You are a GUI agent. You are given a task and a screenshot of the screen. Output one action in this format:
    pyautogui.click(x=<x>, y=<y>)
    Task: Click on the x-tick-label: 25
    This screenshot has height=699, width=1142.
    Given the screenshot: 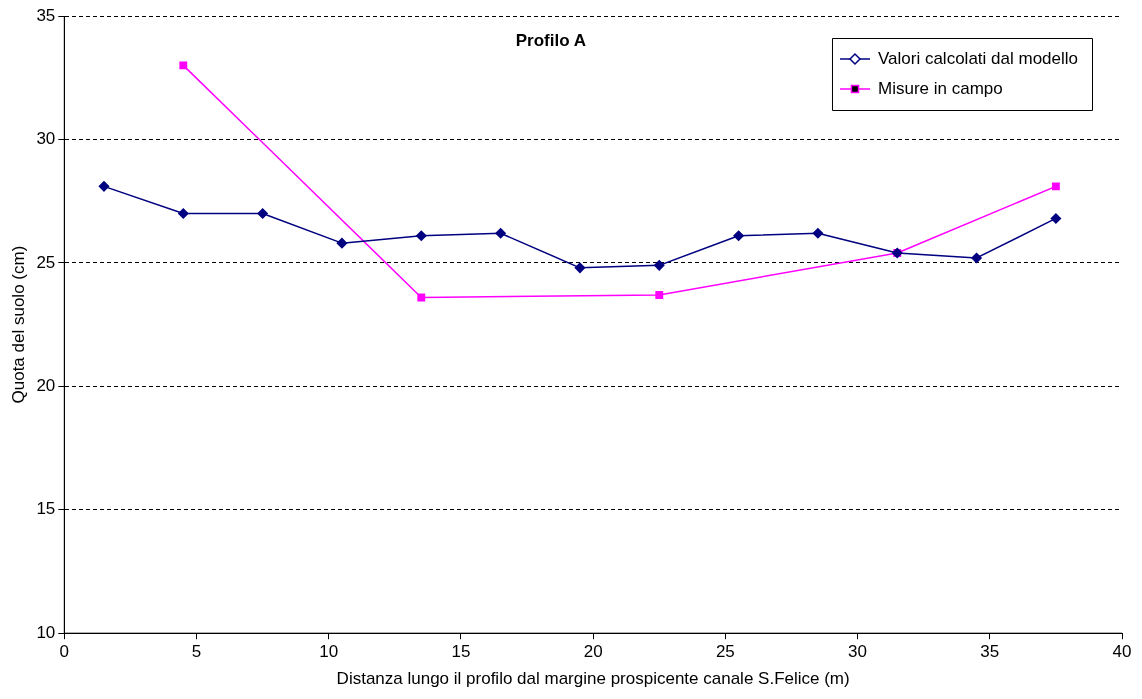 What is the action you would take?
    pyautogui.click(x=725, y=652)
    